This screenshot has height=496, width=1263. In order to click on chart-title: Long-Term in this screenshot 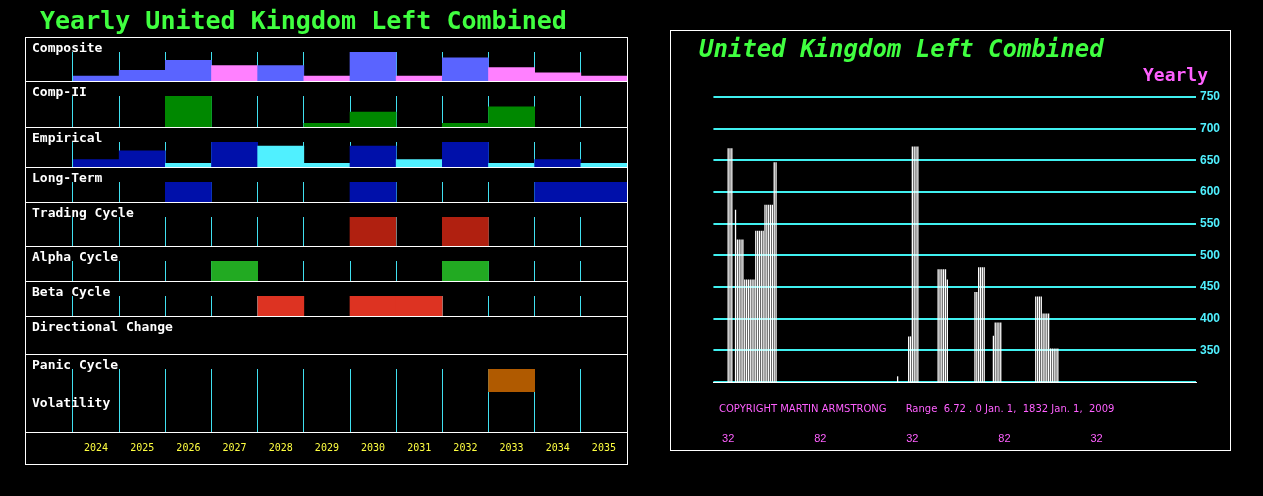, I will do `click(67, 177)`.